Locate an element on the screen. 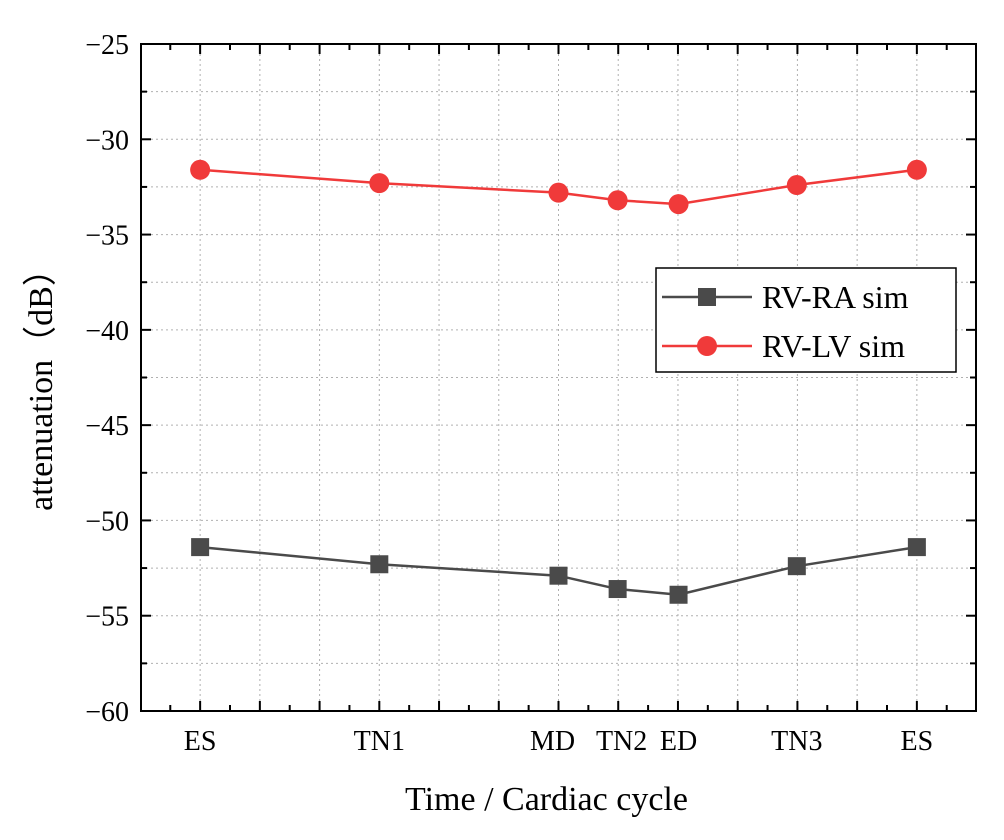  y-tick-label: −45 is located at coordinates (107, 426).